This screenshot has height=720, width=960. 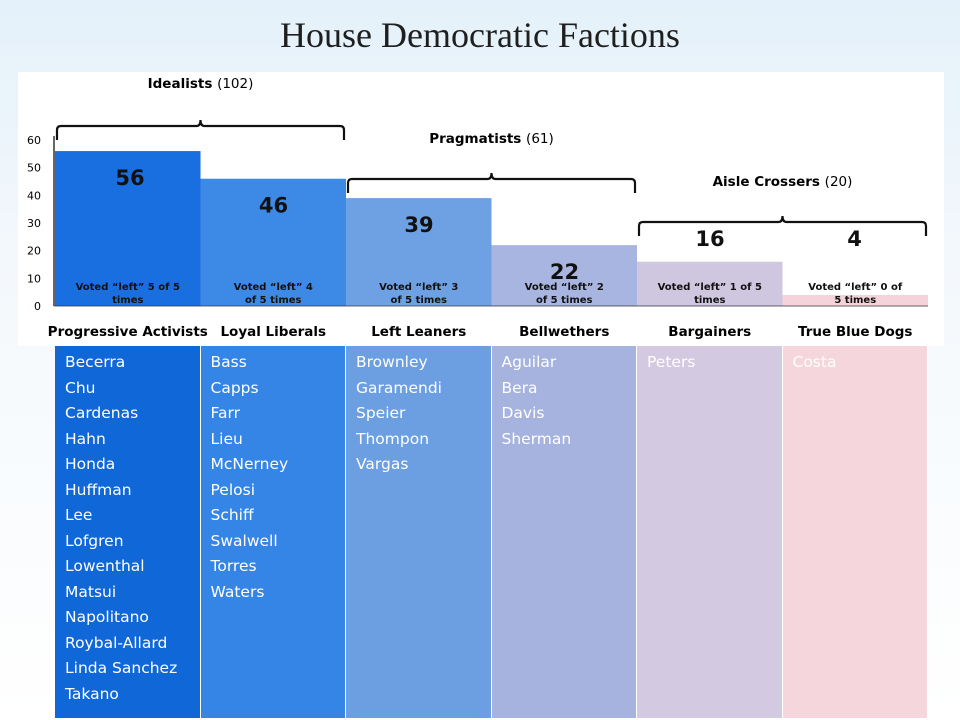 What do you see at coordinates (393, 438) in the screenshot?
I see `member-name: Thompon` at bounding box center [393, 438].